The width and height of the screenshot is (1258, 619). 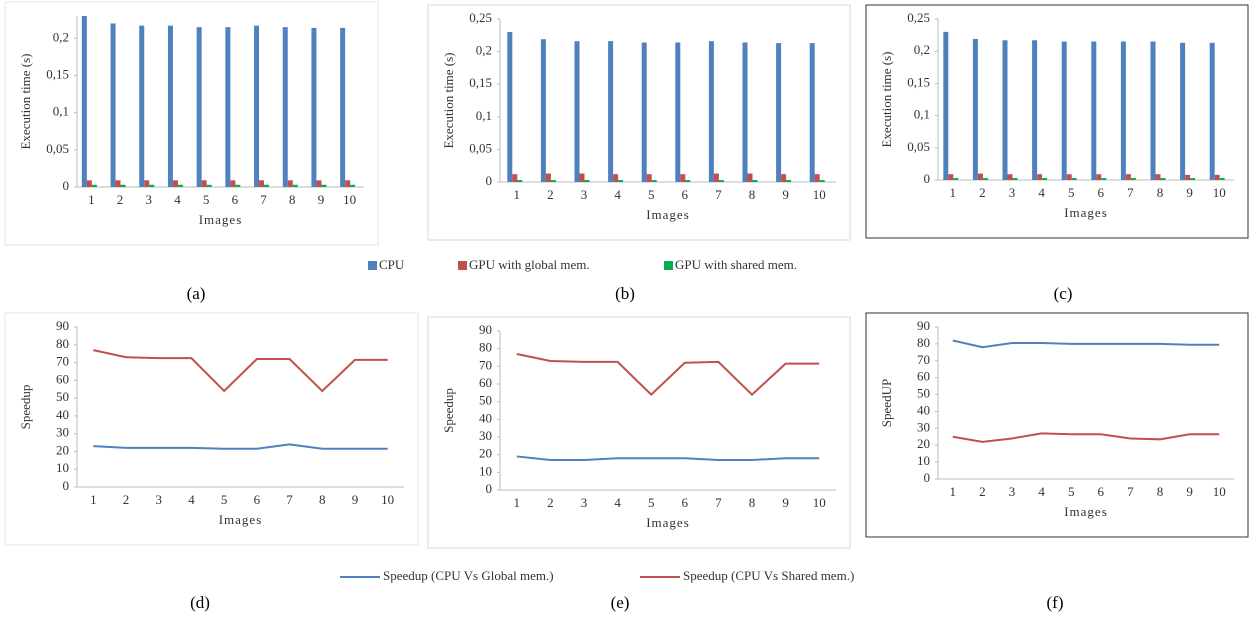 What do you see at coordinates (736, 264) in the screenshot?
I see `legend-label: GPU with shared mem.` at bounding box center [736, 264].